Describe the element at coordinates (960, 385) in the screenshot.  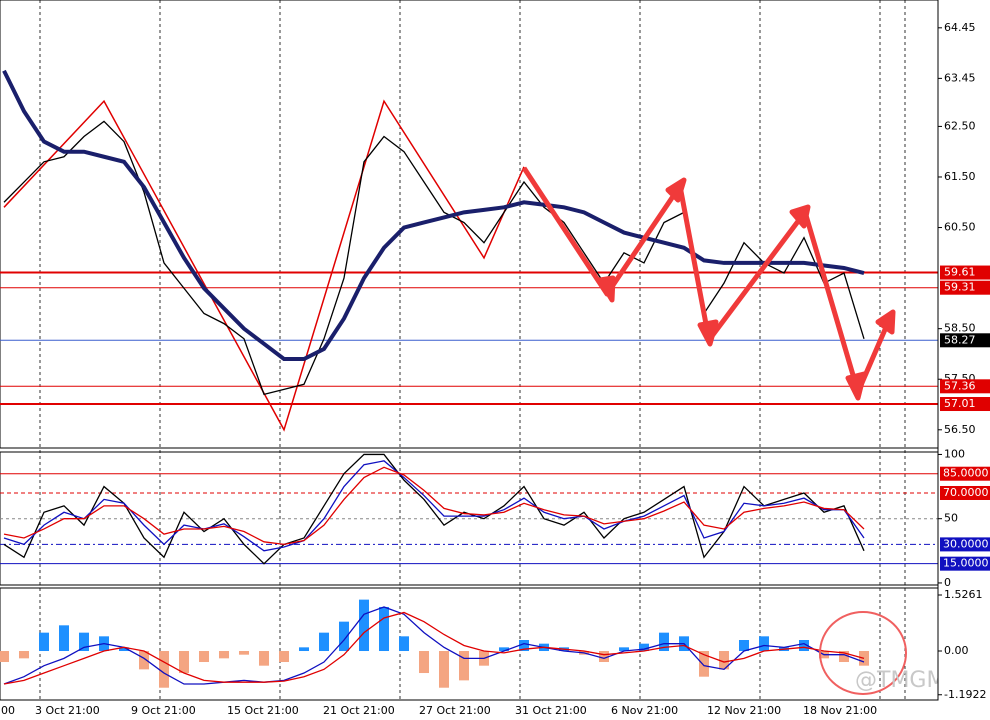
I see `level-label: 57.36` at that location.